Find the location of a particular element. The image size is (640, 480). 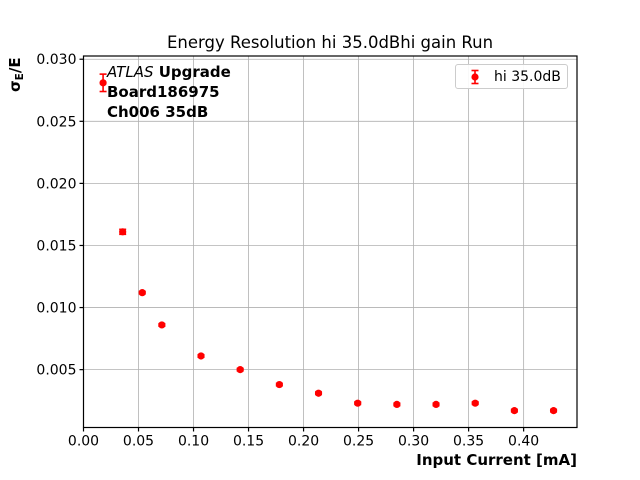

x-tick-label: 0.25 is located at coordinates (358, 442).